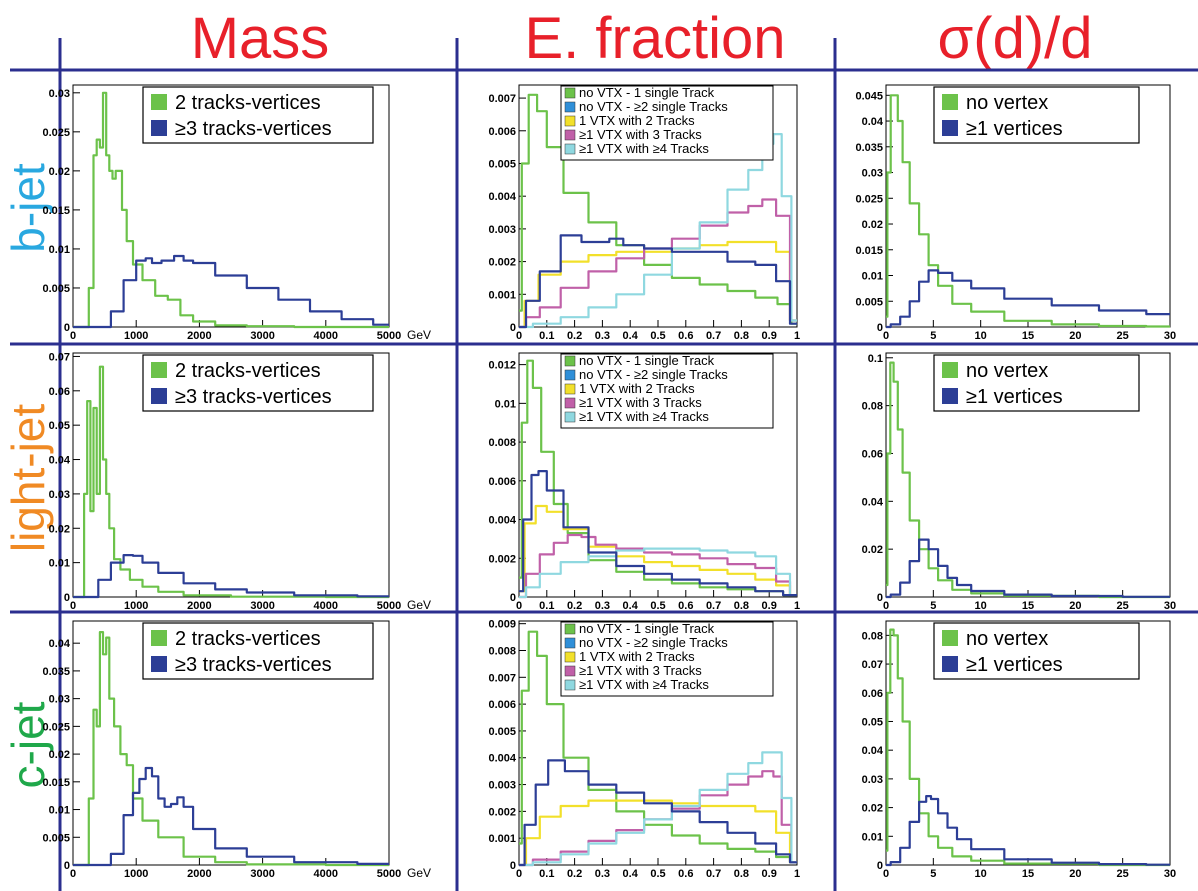  Describe the element at coordinates (574, 874) in the screenshot. I see `x-tick-label: 0.2` at that location.